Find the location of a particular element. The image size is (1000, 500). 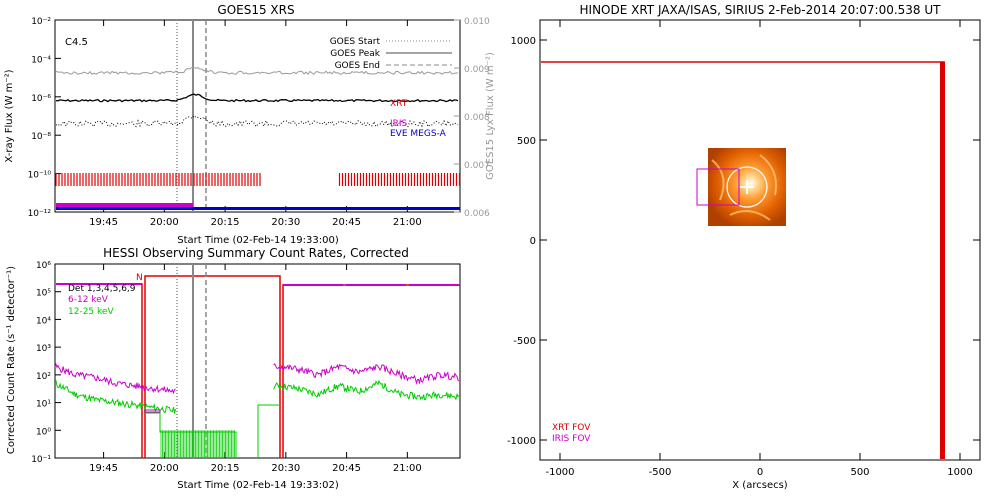

y-tick-label: -500 is located at coordinates (524, 341).